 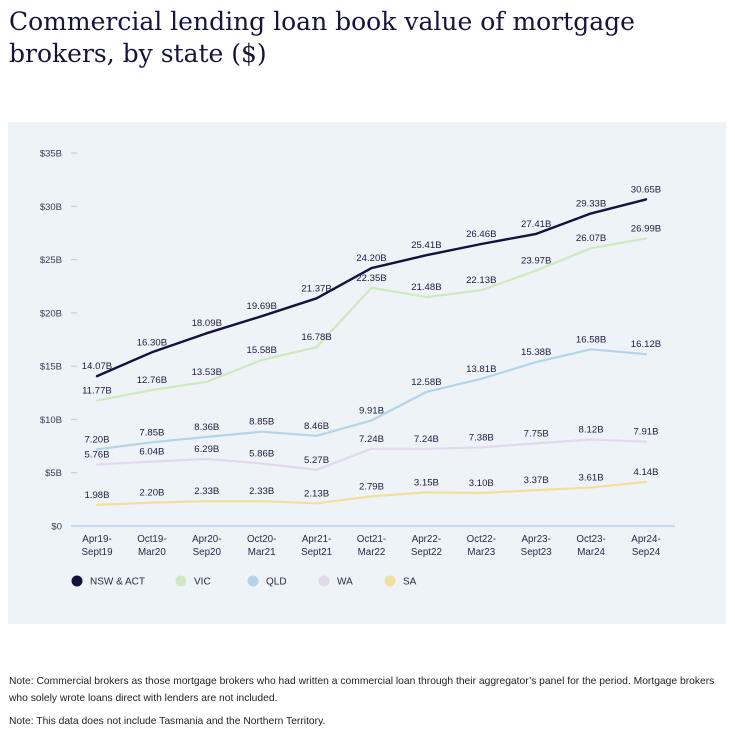 What do you see at coordinates (56, 527) in the screenshot?
I see `y-tick-label: $0` at bounding box center [56, 527].